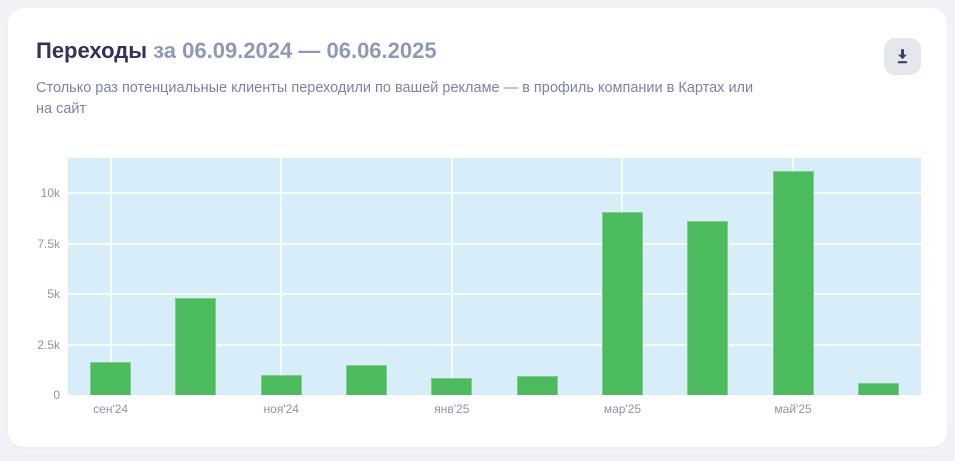 Image resolution: width=955 pixels, height=461 pixels. Describe the element at coordinates (622, 409) in the screenshot. I see `x-axis-label: мар'25` at that location.